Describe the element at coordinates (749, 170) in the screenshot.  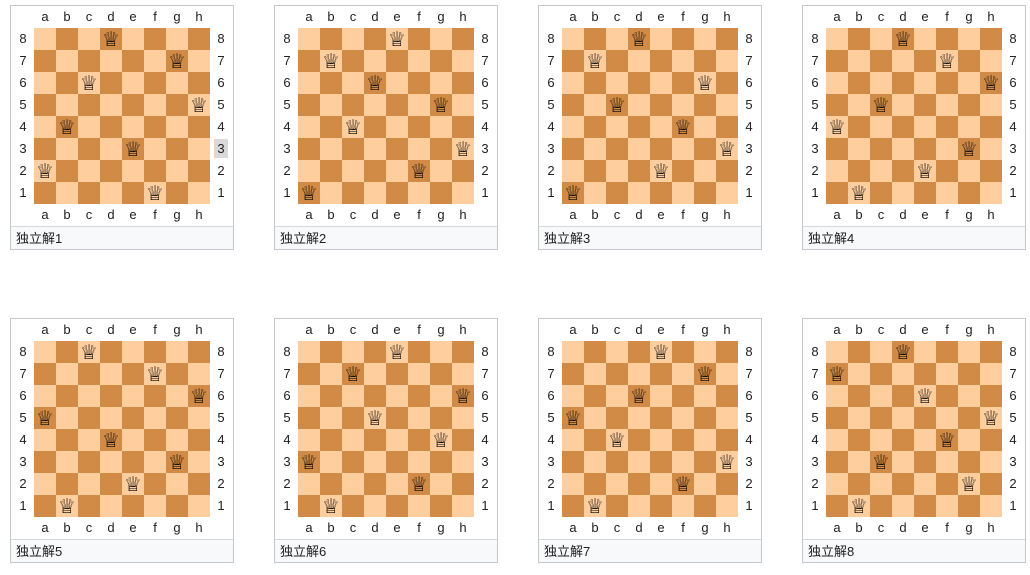
I see `rank-label-text: 2` at that location.